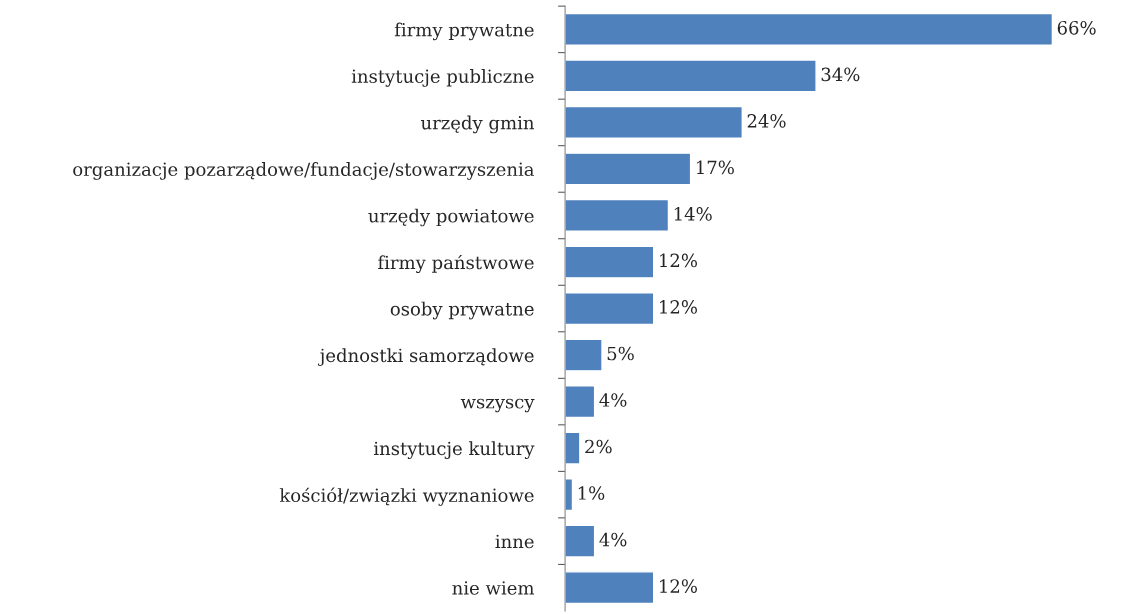 The width and height of the screenshot is (1137, 614). I want to click on y-tick-label: wszyscy, so click(497, 405).